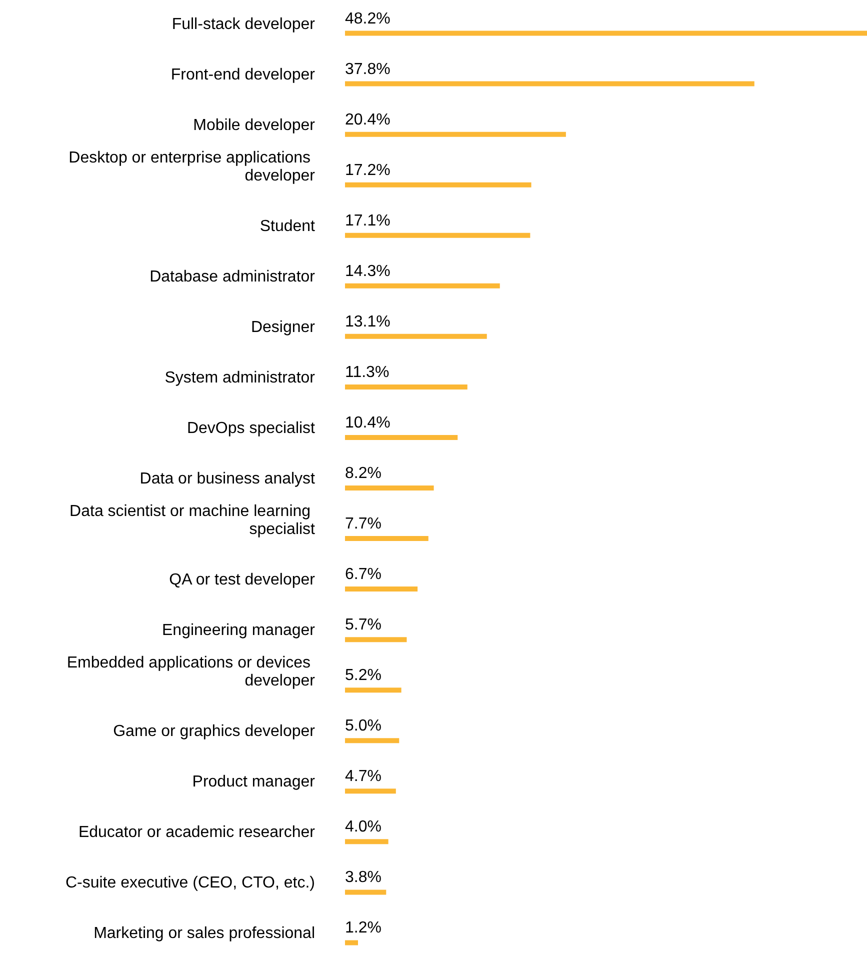 The height and width of the screenshot is (973, 867). What do you see at coordinates (367, 321) in the screenshot?
I see `data-label: 13.1%` at bounding box center [367, 321].